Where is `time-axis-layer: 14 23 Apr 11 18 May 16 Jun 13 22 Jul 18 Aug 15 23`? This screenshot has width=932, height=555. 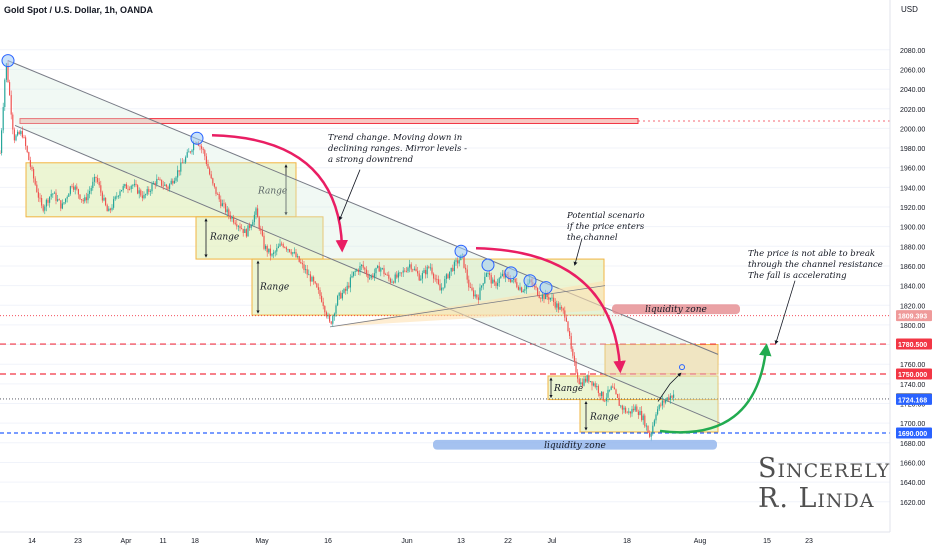 time-axis-layer: 14 23 Apr 11 18 May 16 Jun 13 22 Jul 18 Aug 15 23 is located at coordinates (445, 538).